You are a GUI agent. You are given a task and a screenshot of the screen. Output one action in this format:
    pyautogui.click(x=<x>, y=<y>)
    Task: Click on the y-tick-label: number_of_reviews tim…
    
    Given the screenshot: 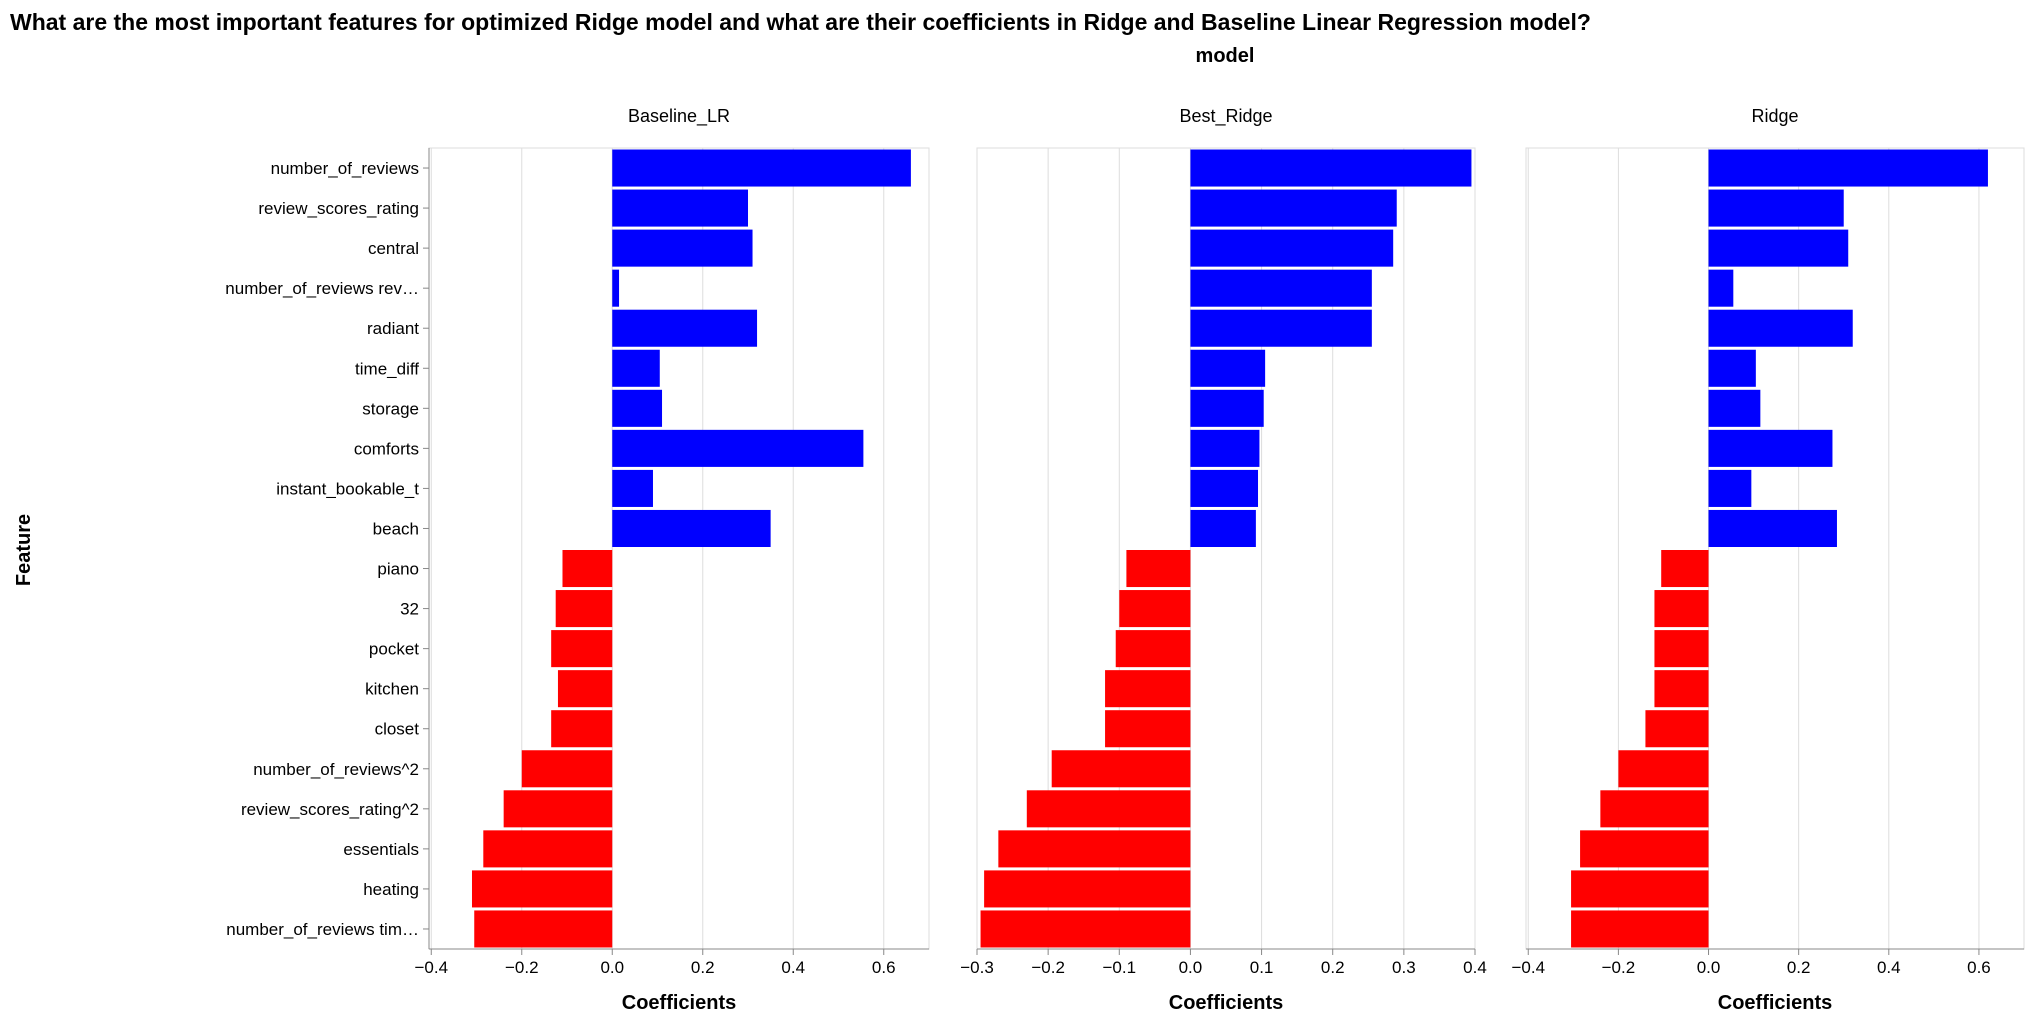 What is the action you would take?
    pyautogui.click(x=322, y=929)
    